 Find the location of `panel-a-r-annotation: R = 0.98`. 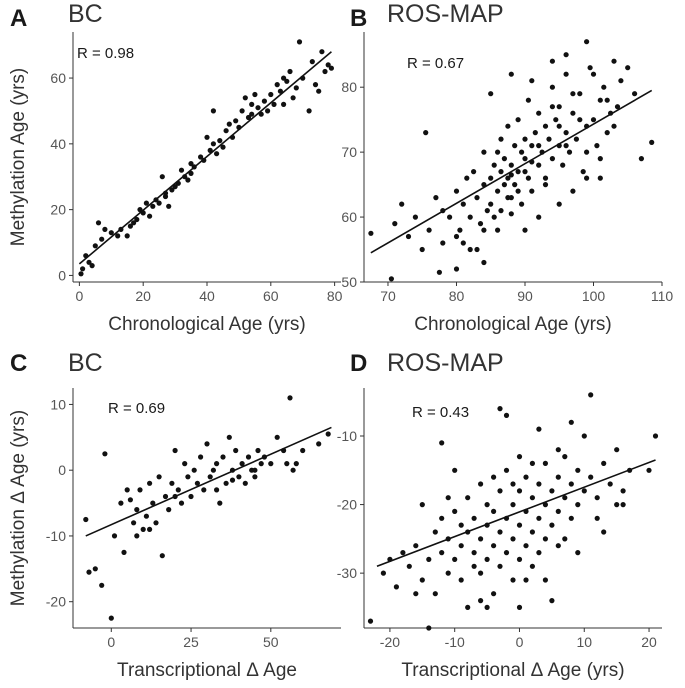

panel-a-r-annotation: R = 0.98 is located at coordinates (105, 53).